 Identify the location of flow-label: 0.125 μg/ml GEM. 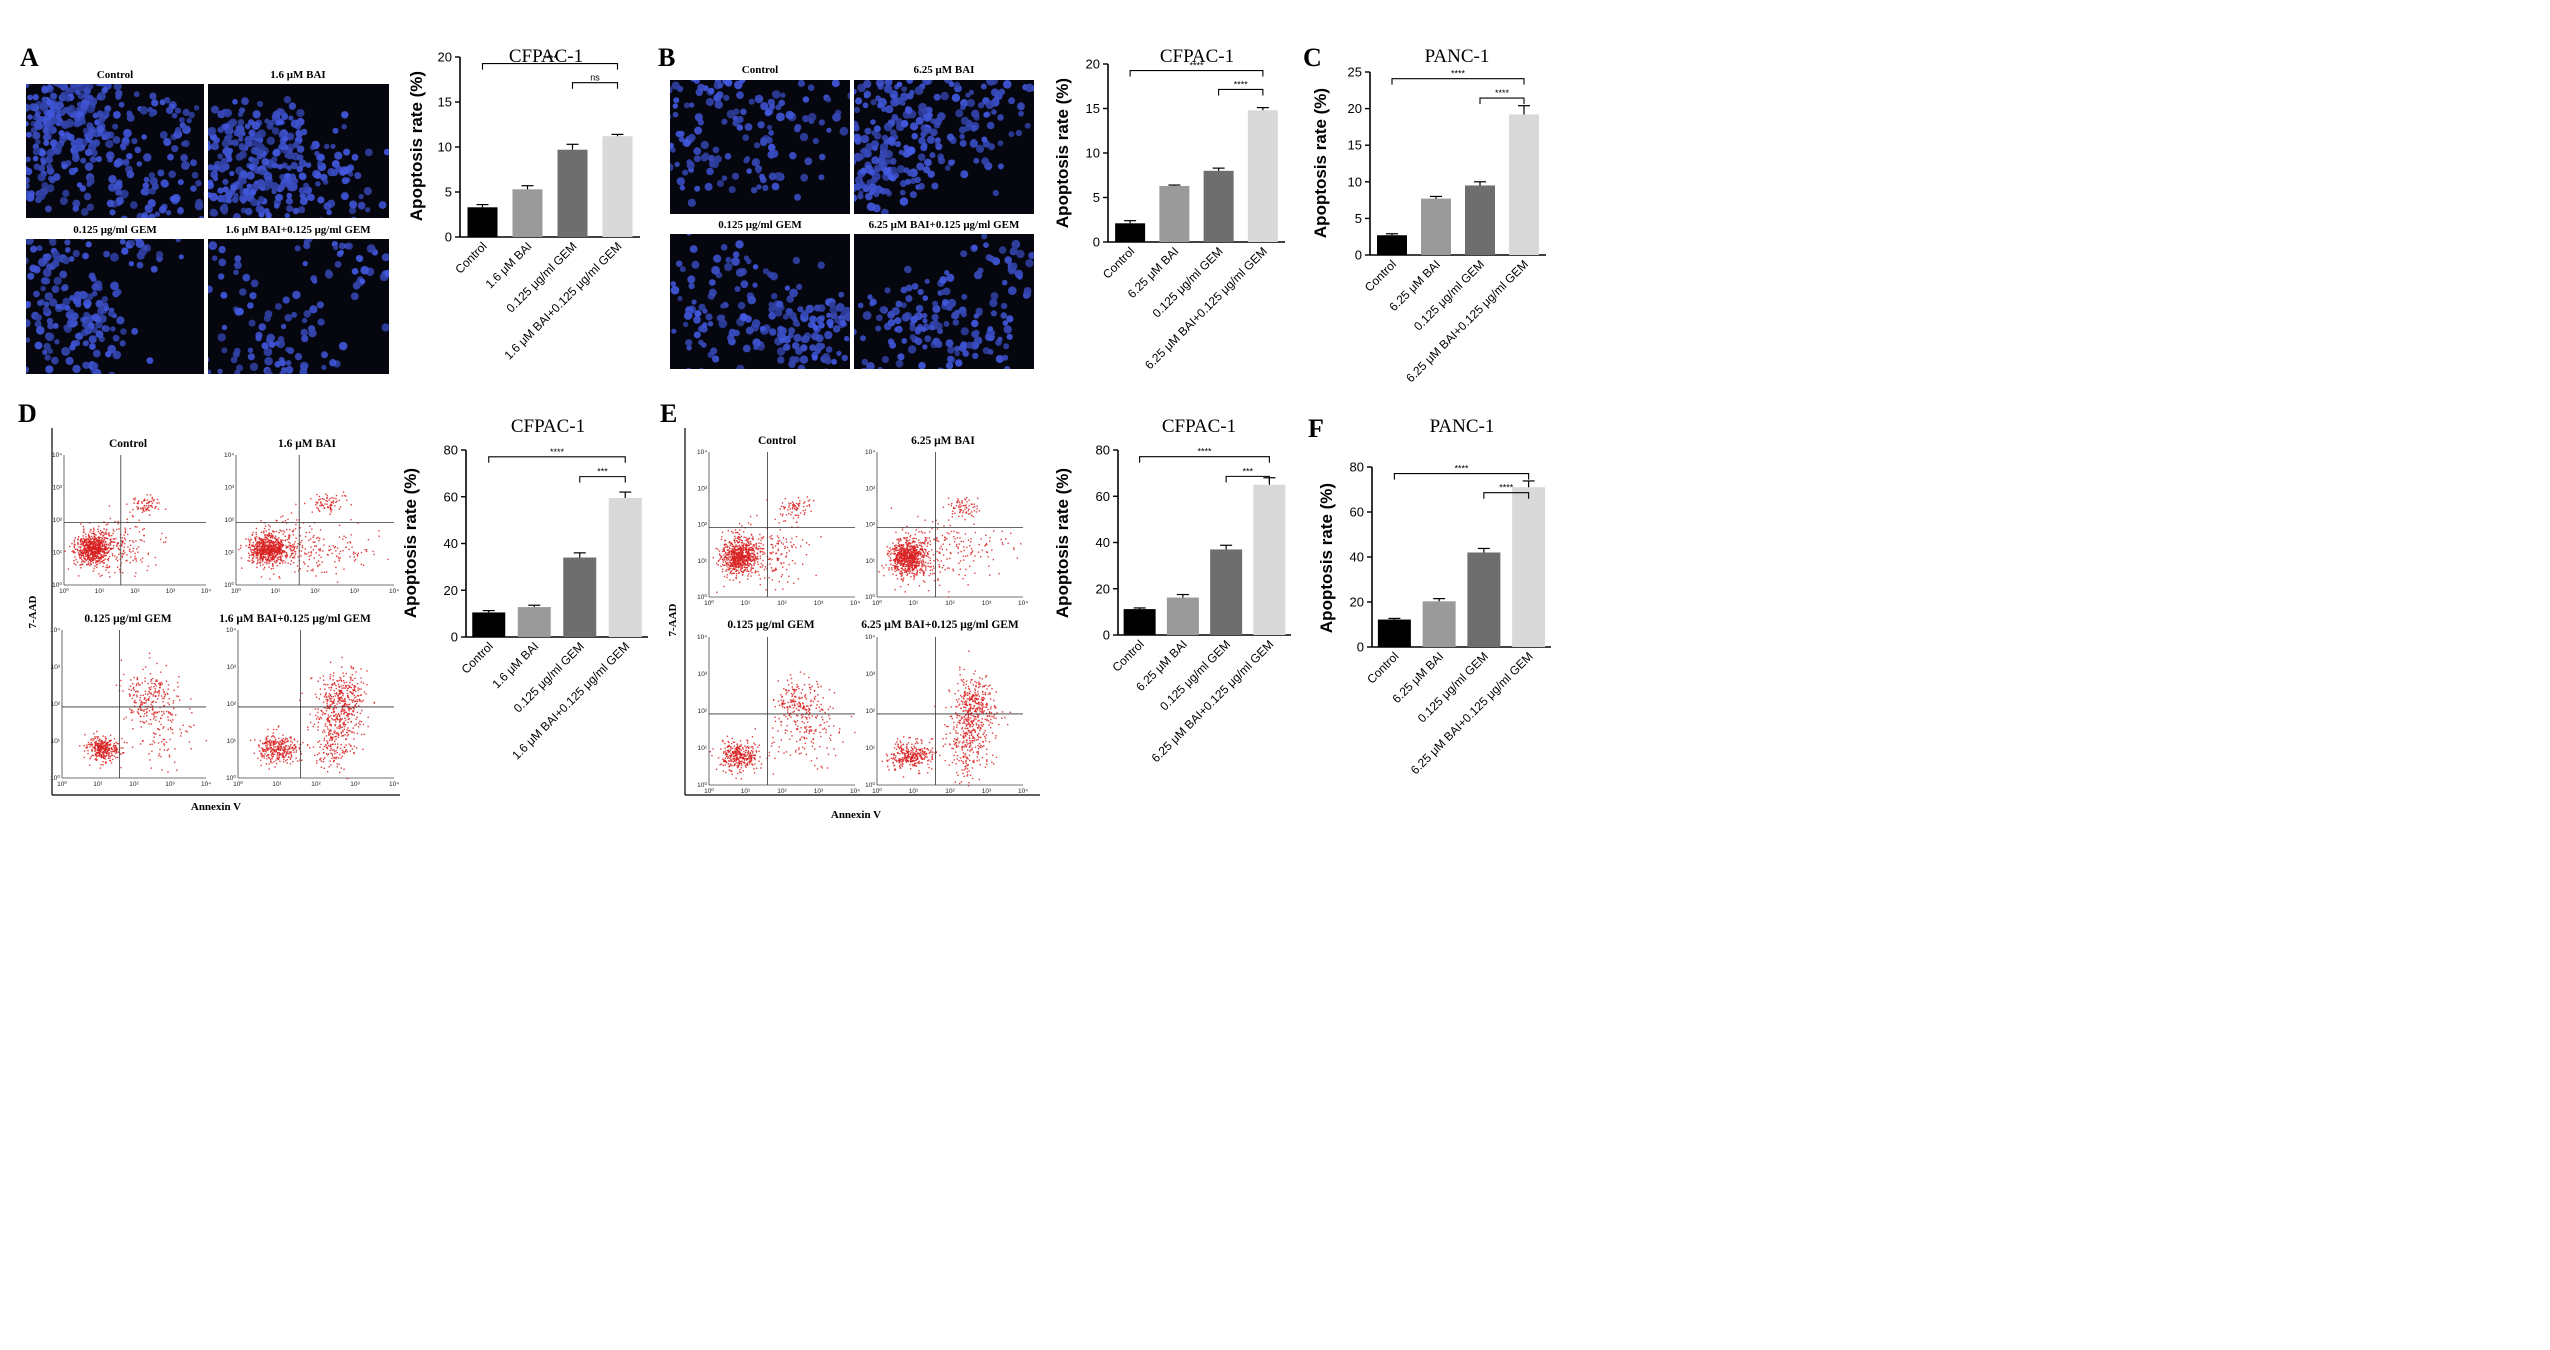
(127, 619).